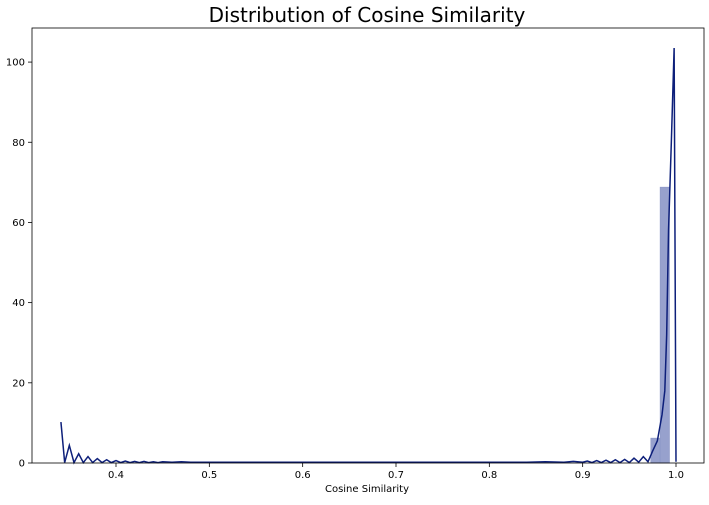  Describe the element at coordinates (18, 303) in the screenshot. I see `y-tick-label: 40` at that location.